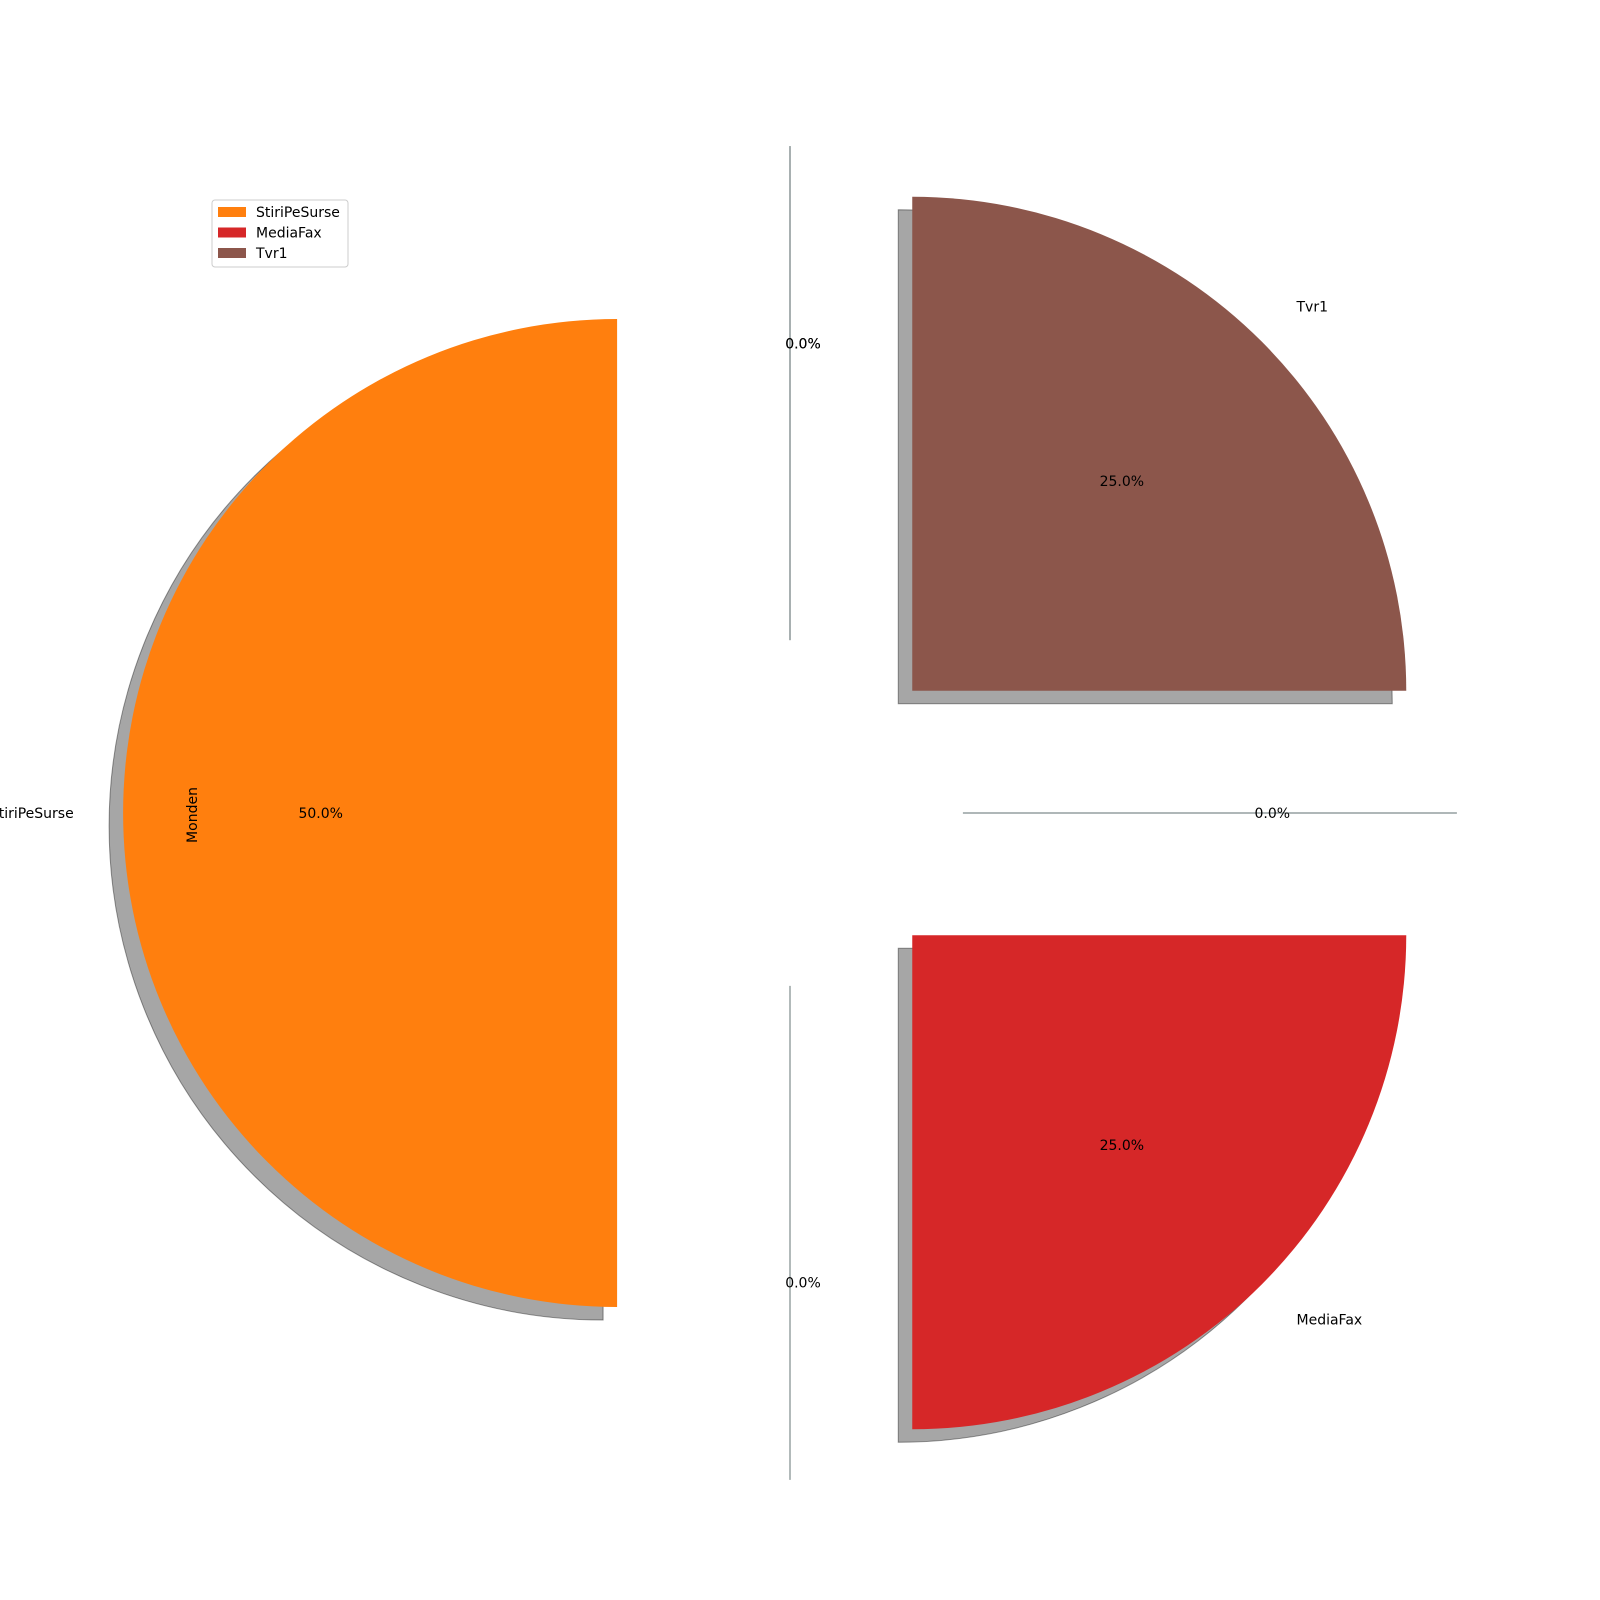 The image size is (1600, 1600). I want to click on pie-slice-mediafax, so click(1159, 1182).